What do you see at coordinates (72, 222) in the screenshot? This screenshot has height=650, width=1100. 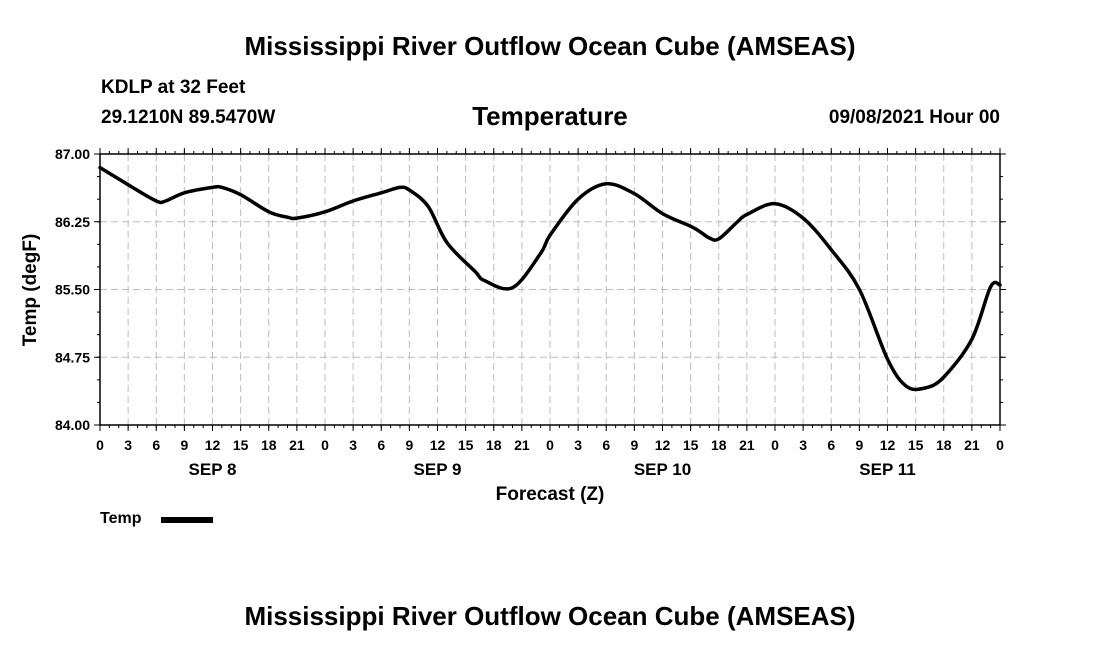 I see `y-tick-label: 86.25` at bounding box center [72, 222].